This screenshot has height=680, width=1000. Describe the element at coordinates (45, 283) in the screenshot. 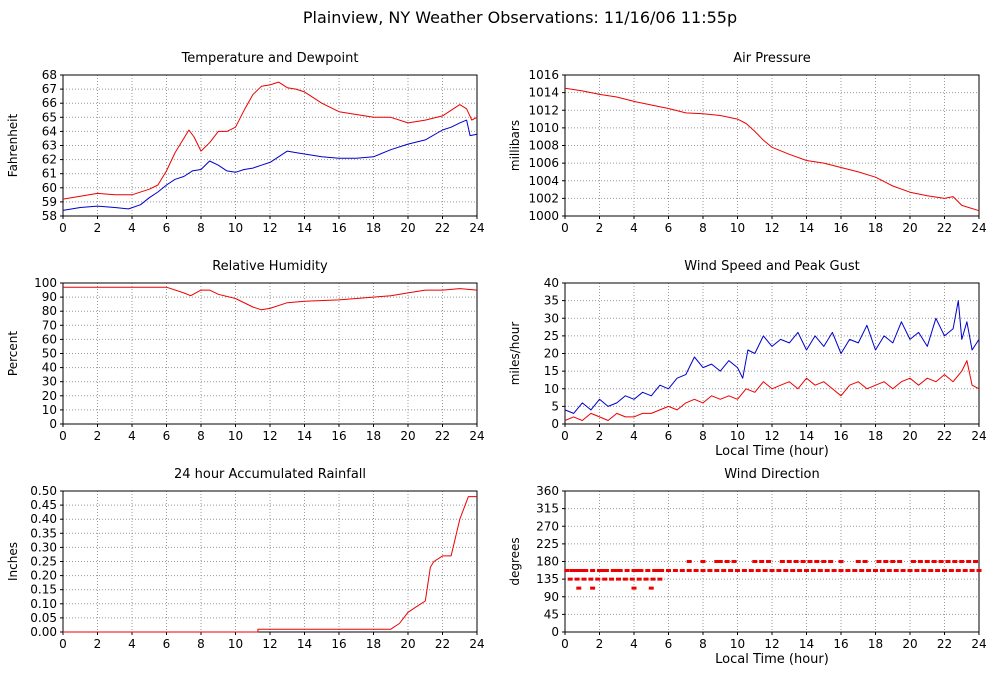

I see `y-tick-label: 100` at that location.